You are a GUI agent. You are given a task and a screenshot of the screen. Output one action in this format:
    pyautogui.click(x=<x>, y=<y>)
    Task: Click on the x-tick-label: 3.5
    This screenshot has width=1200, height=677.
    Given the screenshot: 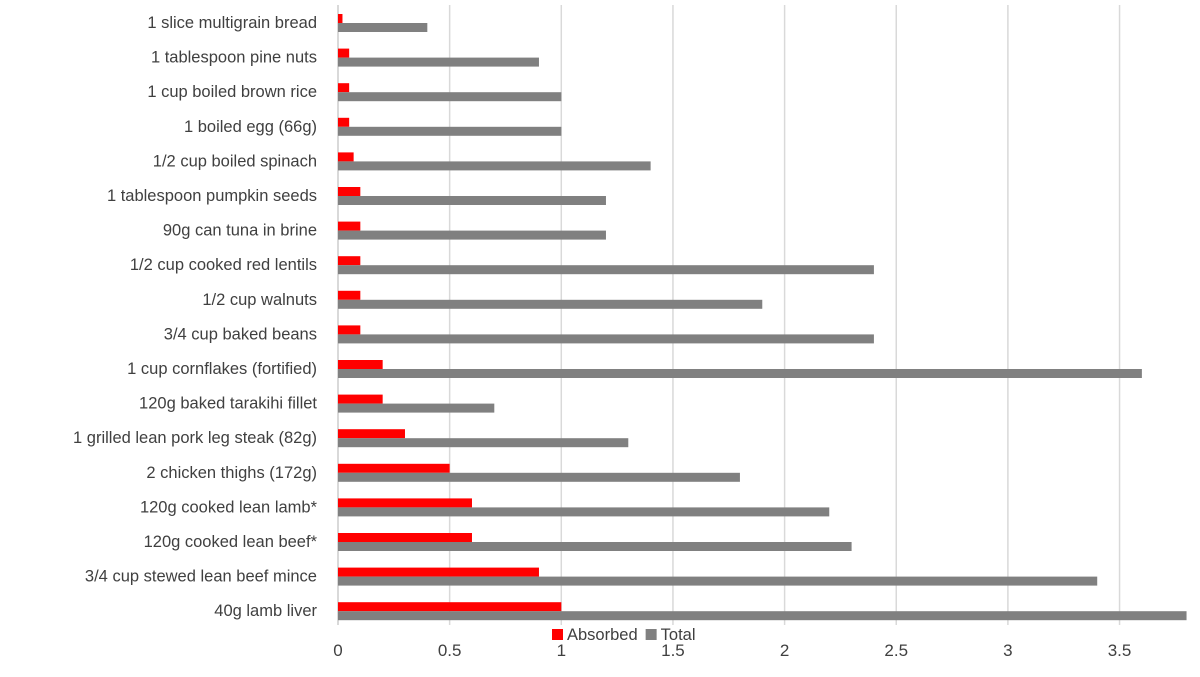 What is the action you would take?
    pyautogui.click(x=1120, y=650)
    